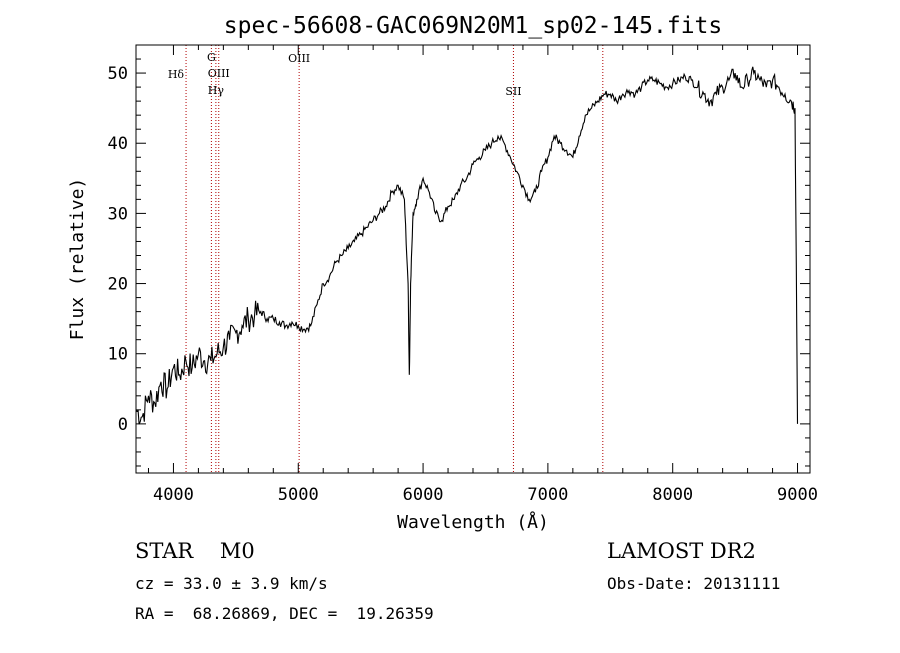 This screenshot has height=653, width=900. Describe the element at coordinates (513, 91) in the screenshot. I see `line-marker-label: SII` at that location.